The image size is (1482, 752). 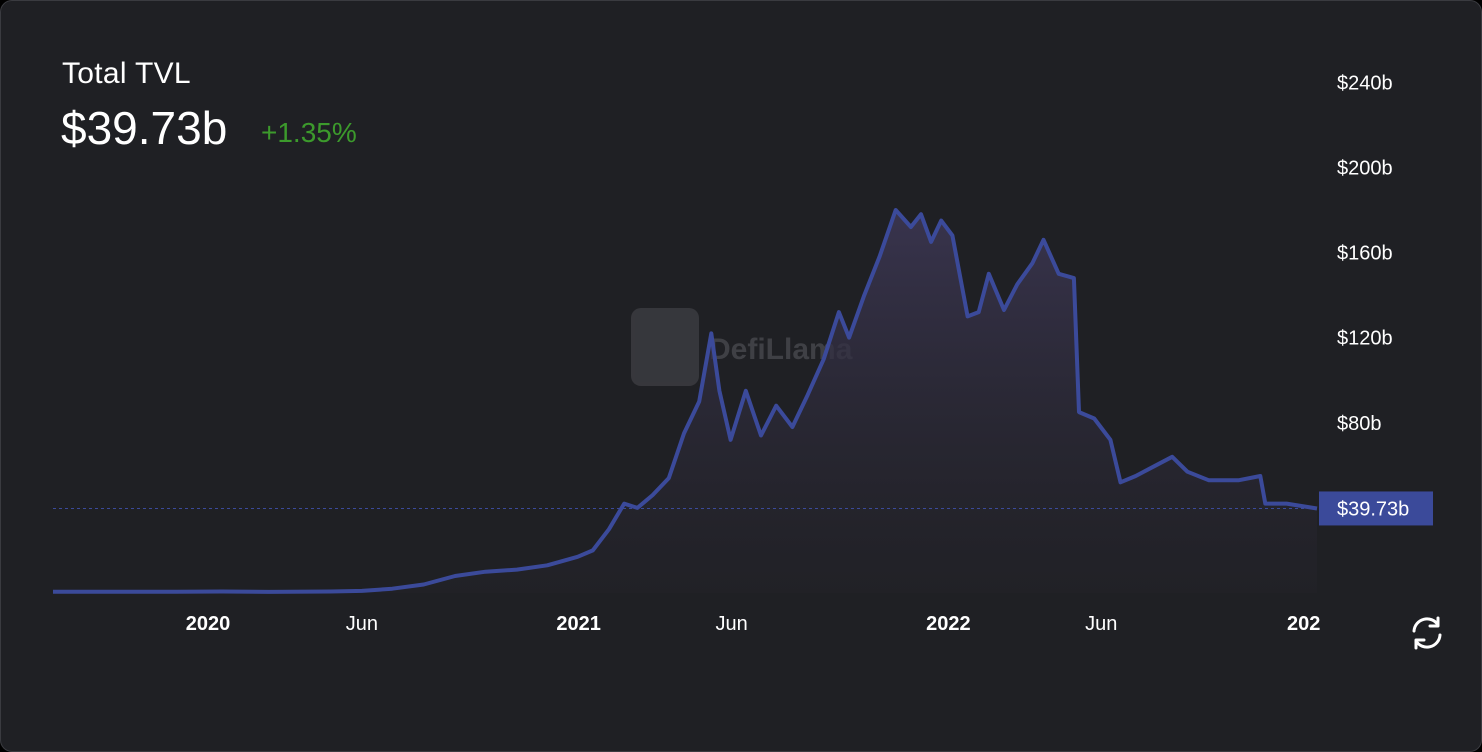 I want to click on y-tick-label: $200b, so click(x=1365, y=168).